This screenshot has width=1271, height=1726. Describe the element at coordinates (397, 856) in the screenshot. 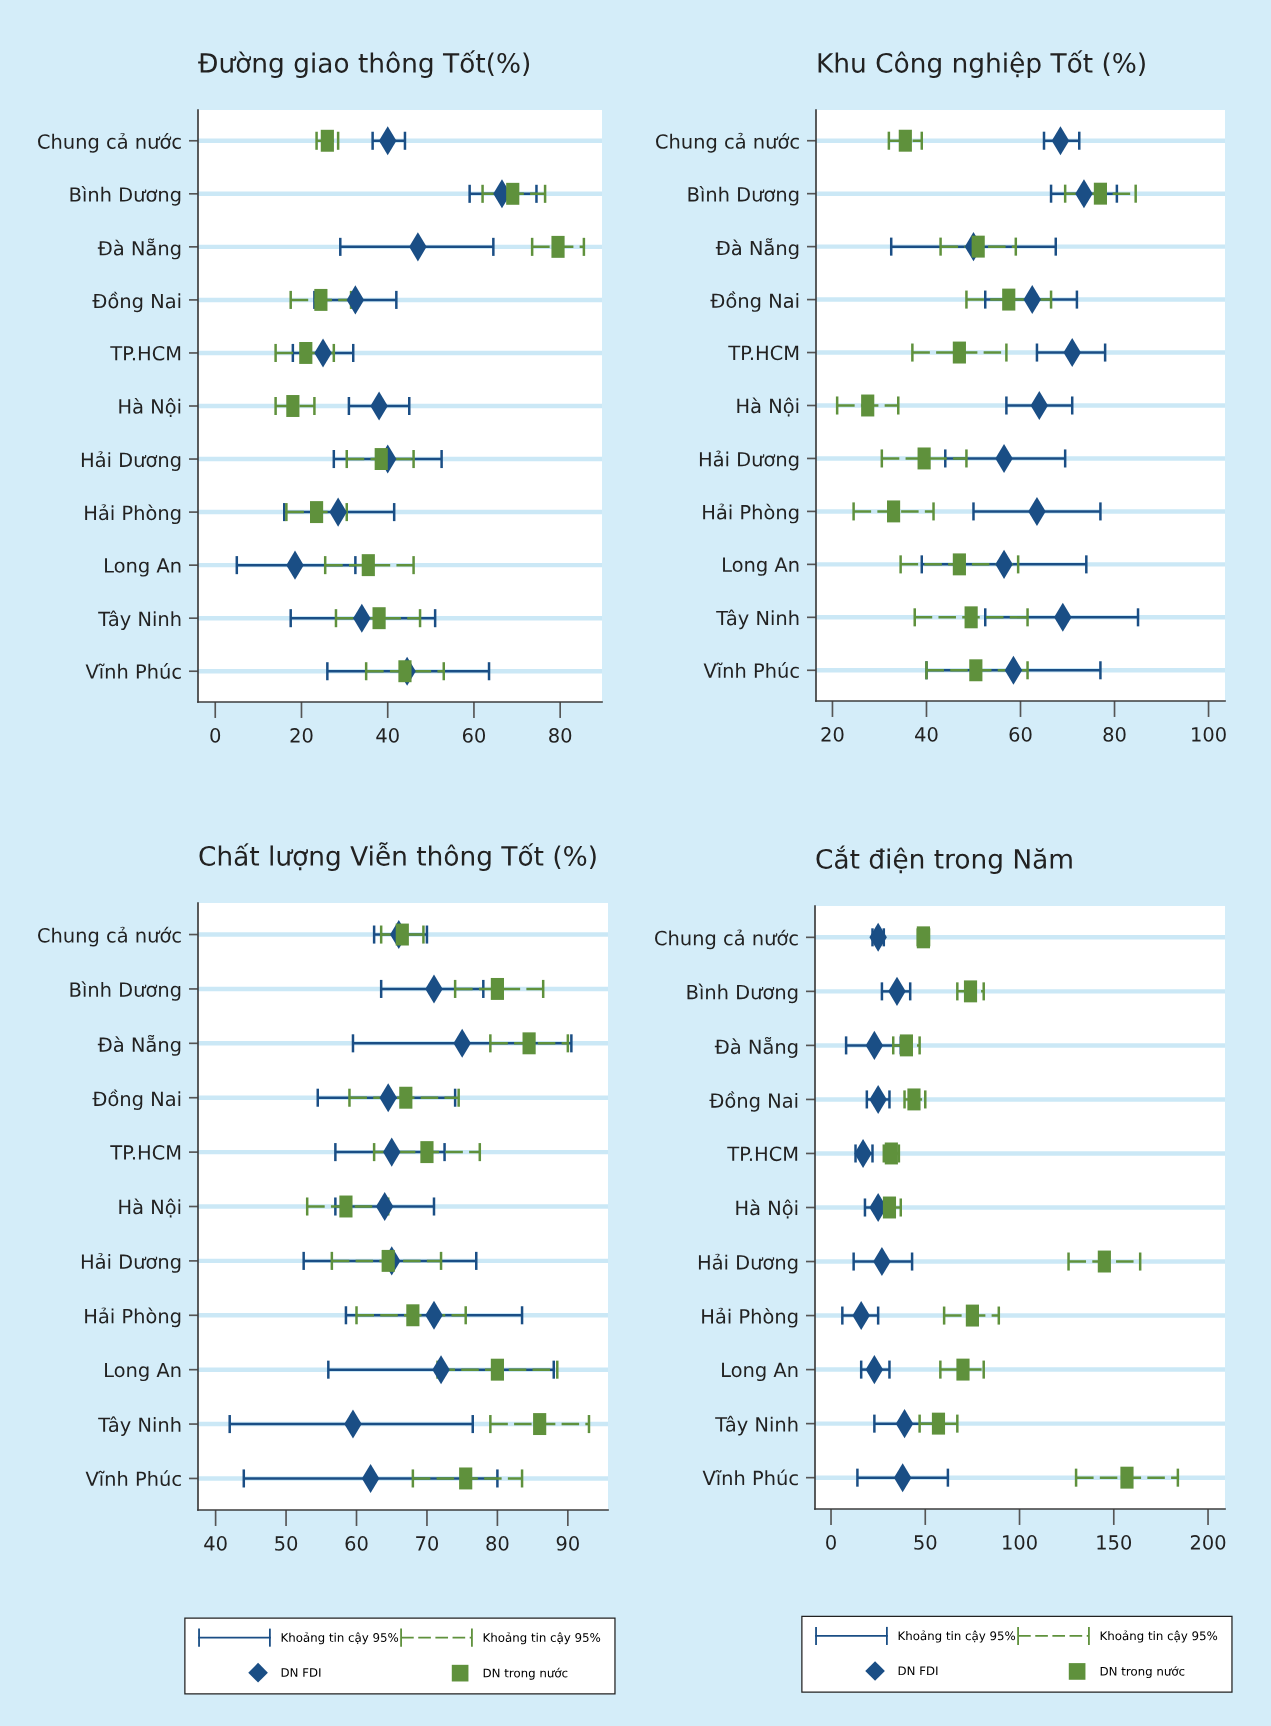

I see `chart-title: Chất lượng Viễn thông Tốt (%)` at that location.